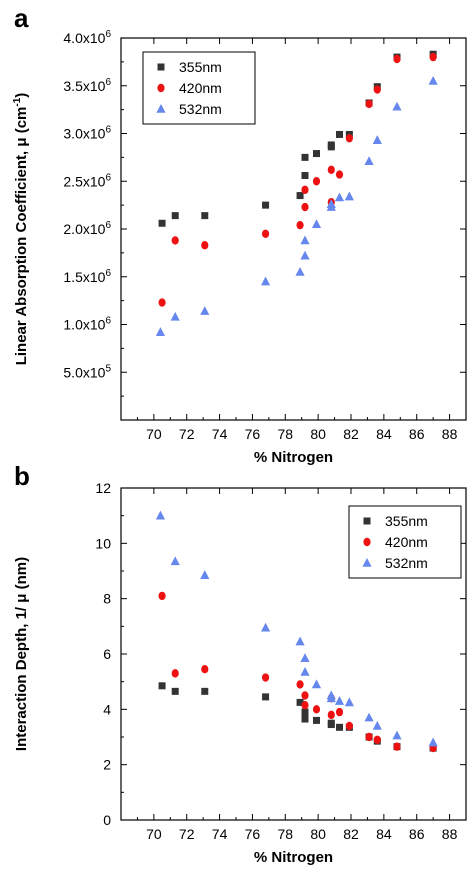 The image size is (474, 872). What do you see at coordinates (21, 229) in the screenshot?
I see `y-axis-label: Linear Absorption Coefficient, μ (cm-1)` at bounding box center [21, 229].